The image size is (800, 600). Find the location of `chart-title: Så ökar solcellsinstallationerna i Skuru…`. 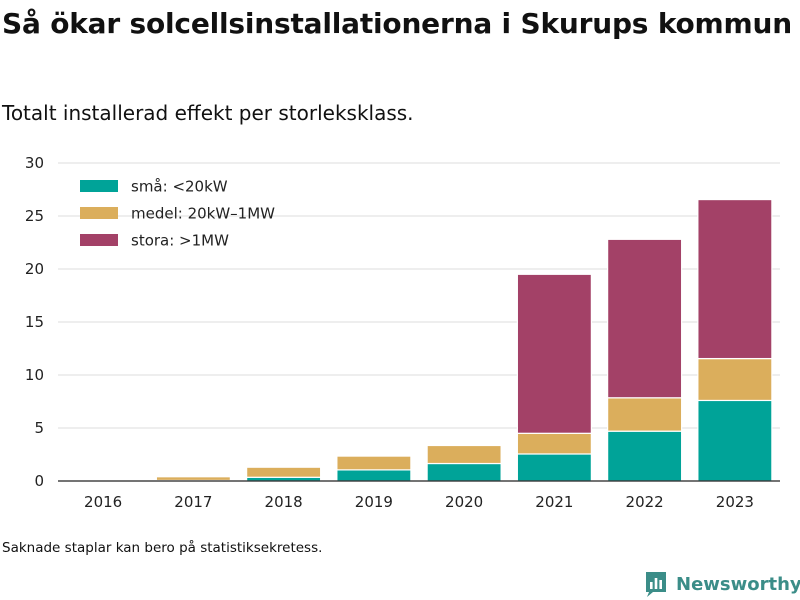

chart-title: Så ökar solcellsinstallationerna i Skuru… is located at coordinates (397, 23).